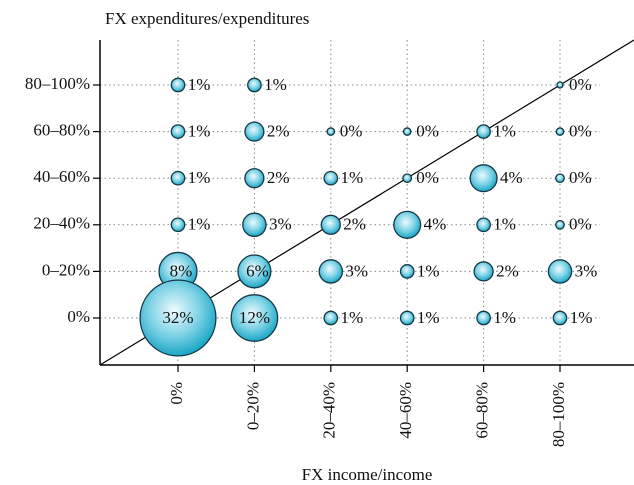 This screenshot has width=634, height=485. What do you see at coordinates (482, 410) in the screenshot?
I see `x-tick-label: 60–80%` at bounding box center [482, 410].